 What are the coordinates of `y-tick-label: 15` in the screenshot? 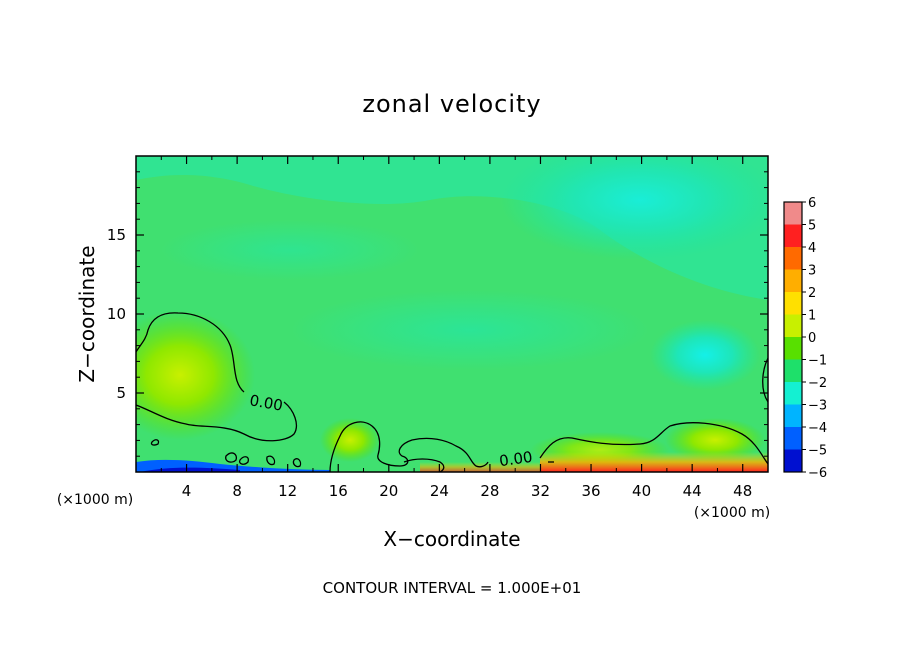 It's located at (116, 235).